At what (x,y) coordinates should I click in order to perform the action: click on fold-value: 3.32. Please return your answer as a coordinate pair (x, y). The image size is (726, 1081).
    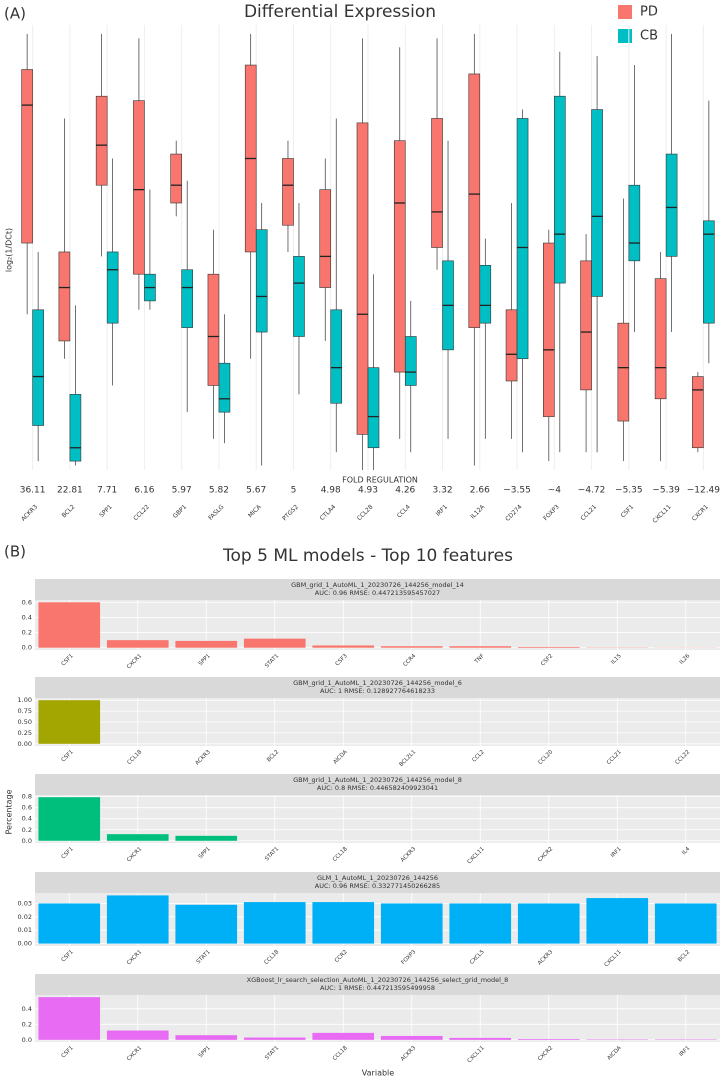
    Looking at the image, I should click on (443, 491).